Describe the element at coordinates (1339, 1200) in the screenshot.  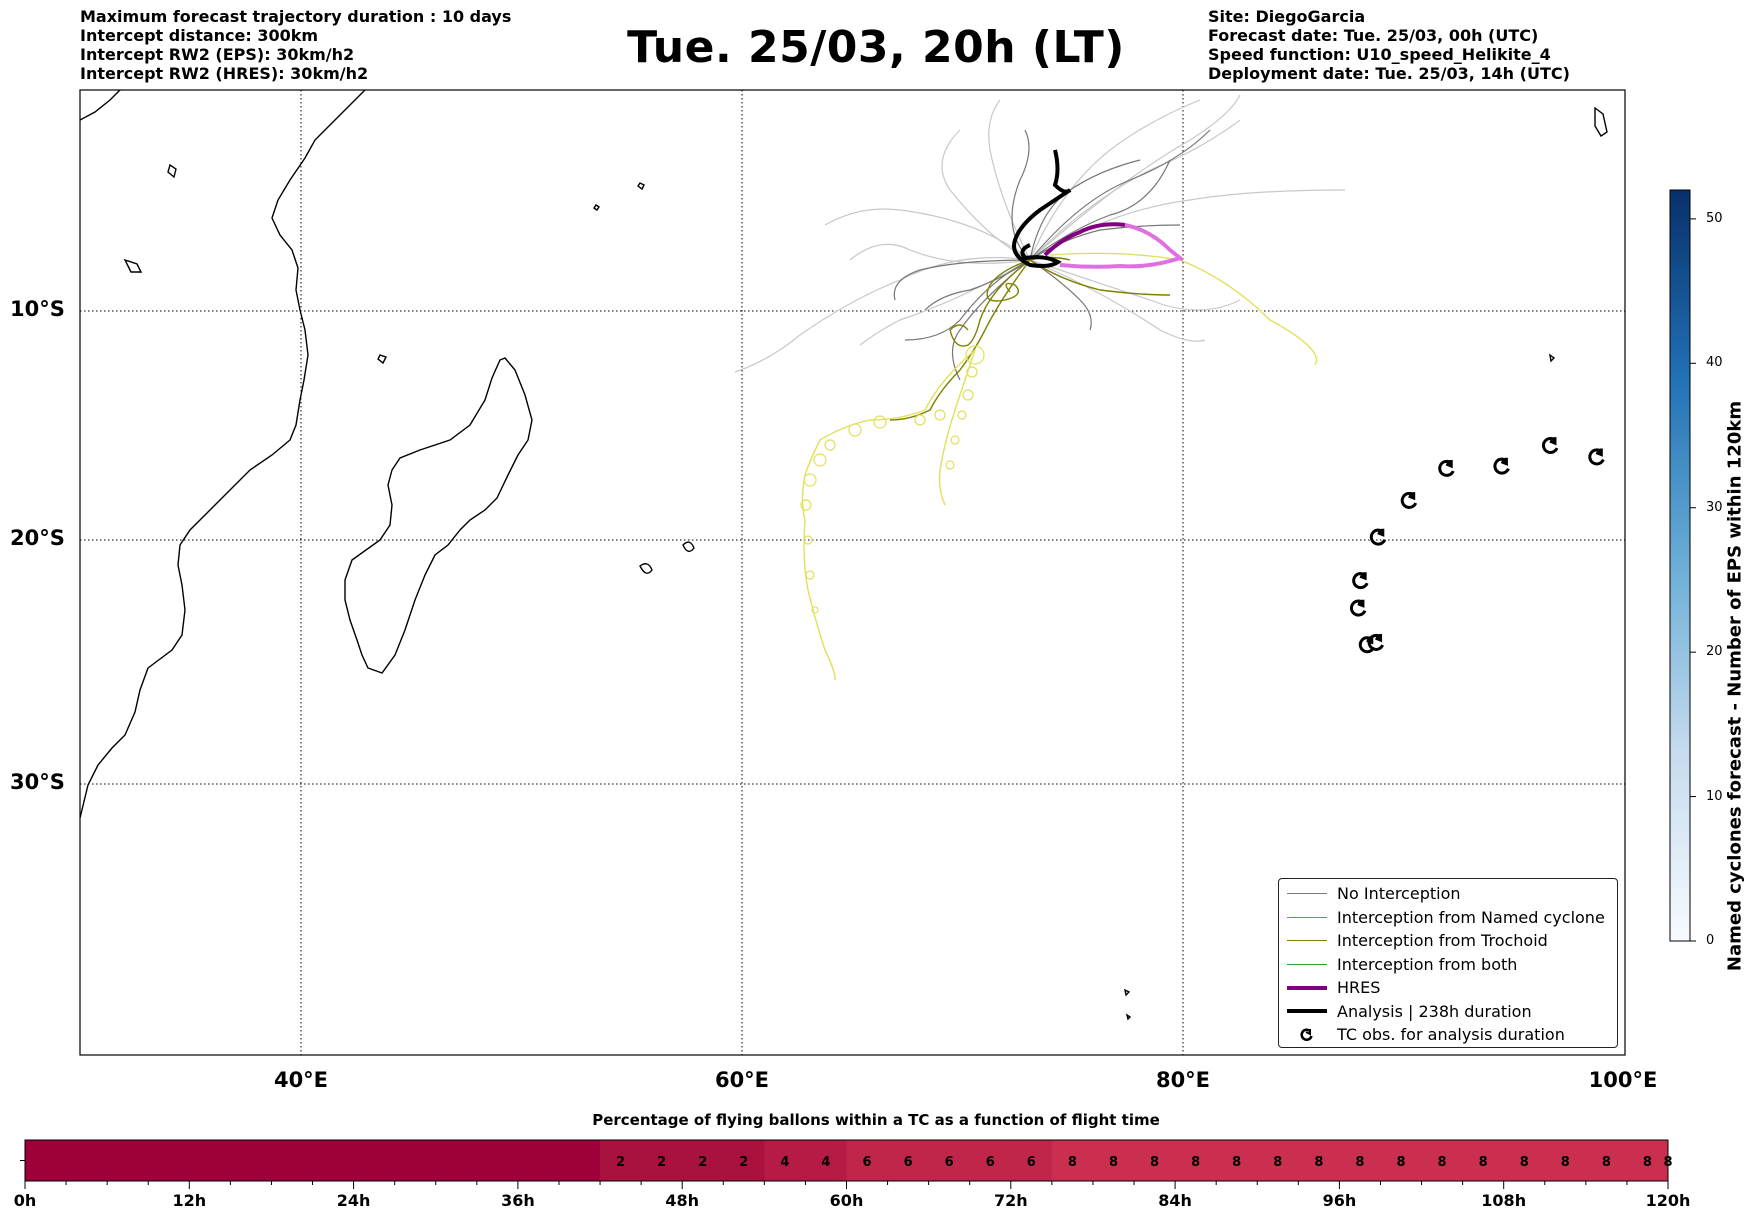
I see `time-strip-tick-label: 96h` at that location.